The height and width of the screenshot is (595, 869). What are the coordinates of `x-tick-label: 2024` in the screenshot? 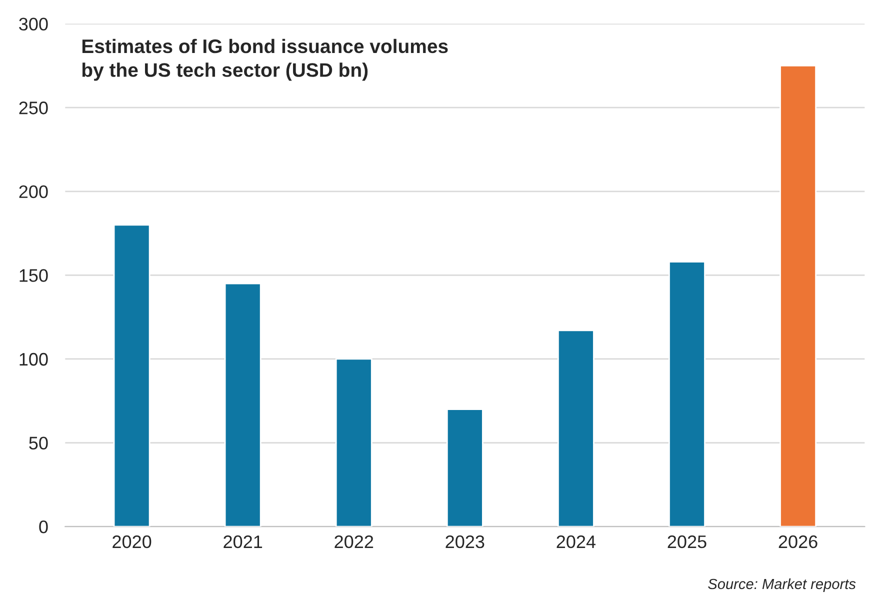 It's located at (576, 541).